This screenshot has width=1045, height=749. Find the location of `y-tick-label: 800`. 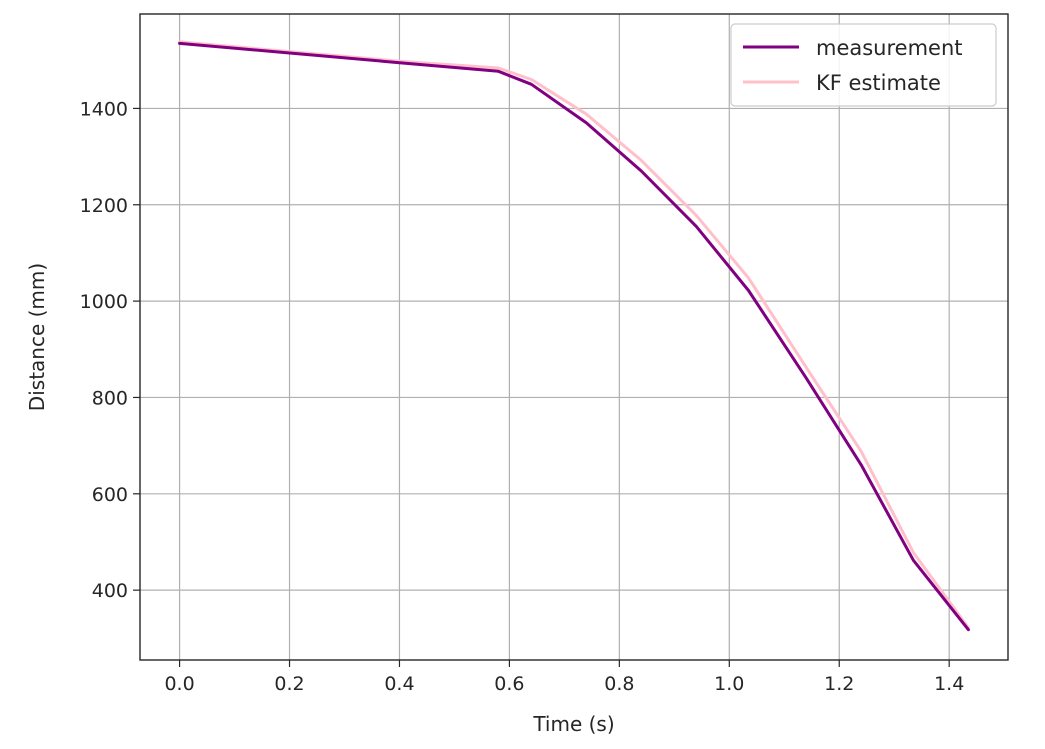

y-tick-label: 800 is located at coordinates (110, 398).